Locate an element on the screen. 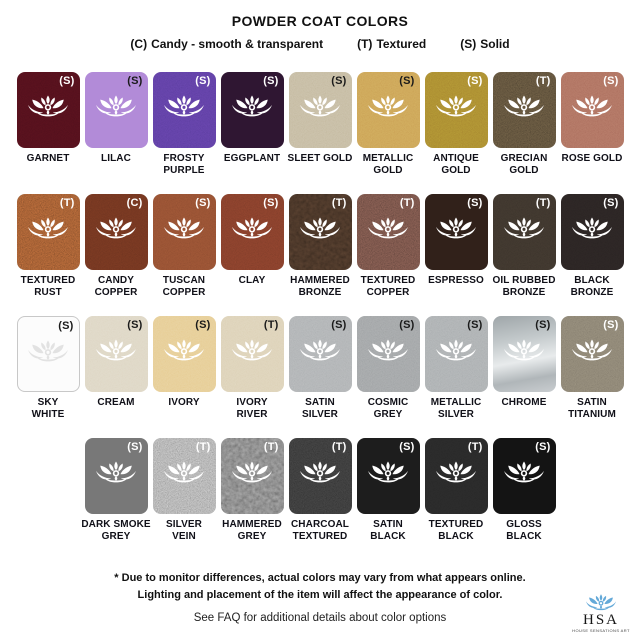 Image resolution: width=640 pixels, height=640 pixels. color-swatch: (S) CLAY is located at coordinates (252, 246).